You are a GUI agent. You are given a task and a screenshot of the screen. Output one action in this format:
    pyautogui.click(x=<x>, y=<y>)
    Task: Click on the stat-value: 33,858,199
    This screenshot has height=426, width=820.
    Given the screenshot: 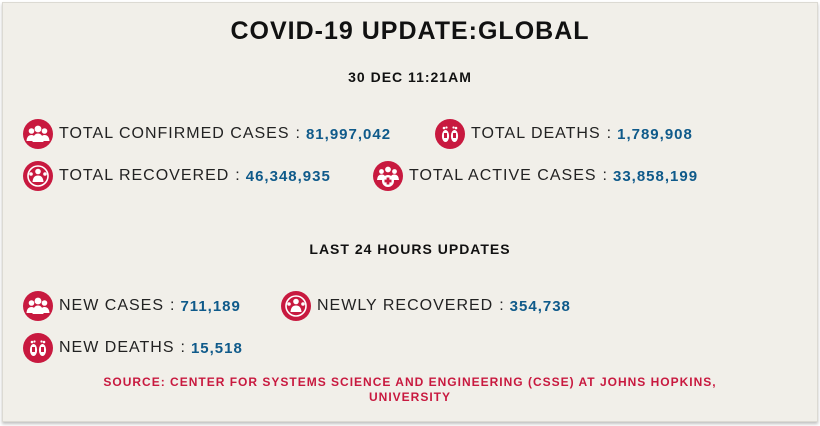 What is the action you would take?
    pyautogui.click(x=655, y=176)
    